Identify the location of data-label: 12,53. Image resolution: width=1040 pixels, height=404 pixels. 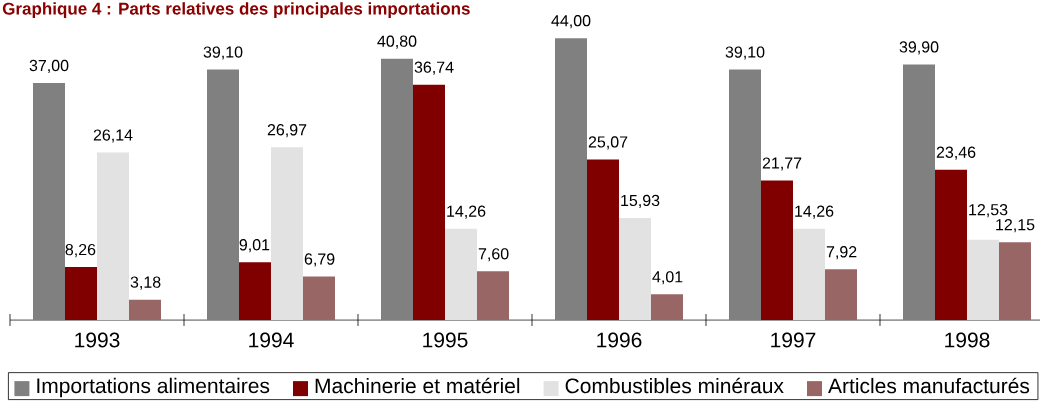
(988, 211).